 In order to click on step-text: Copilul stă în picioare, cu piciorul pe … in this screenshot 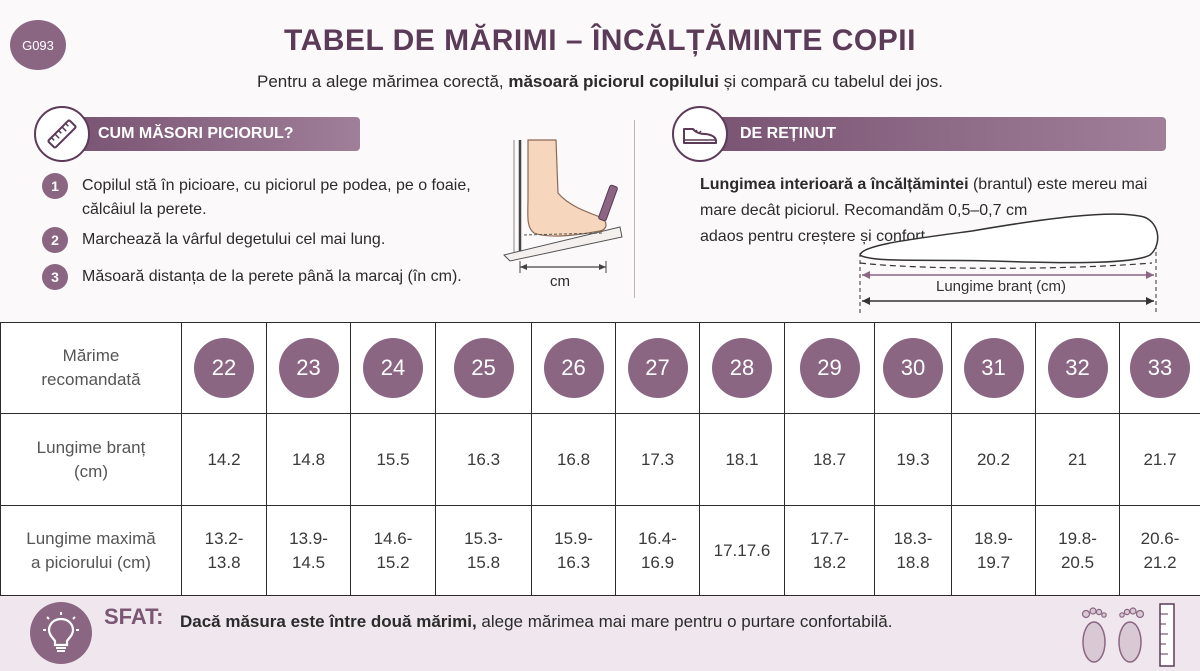, I will do `click(276, 198)`.